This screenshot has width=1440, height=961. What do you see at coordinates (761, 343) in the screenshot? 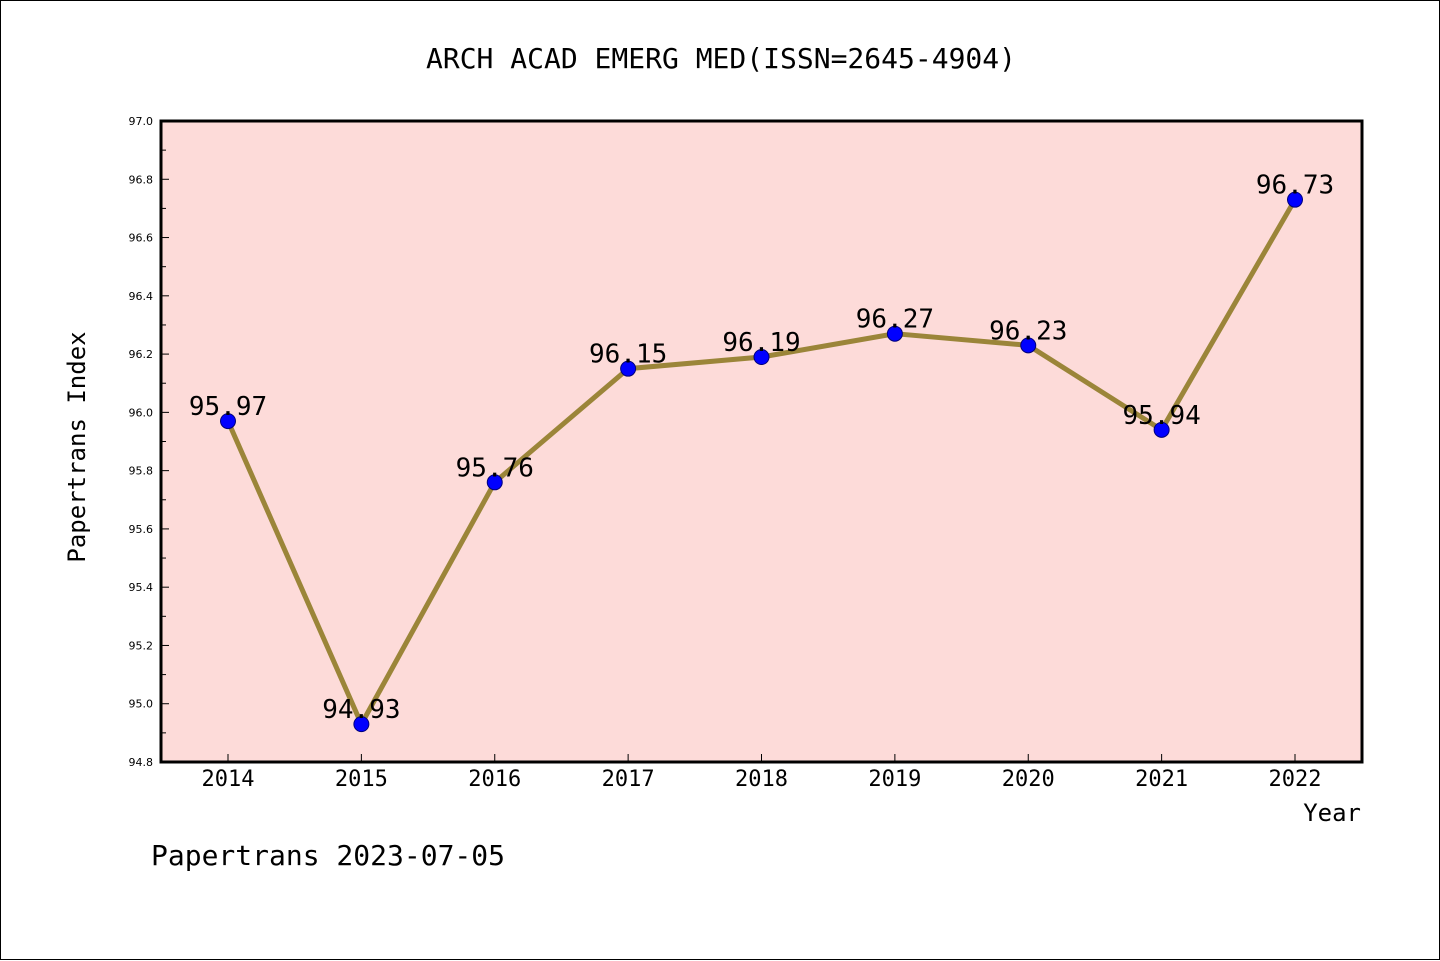
I see `data-label: 96.19` at bounding box center [761, 343].